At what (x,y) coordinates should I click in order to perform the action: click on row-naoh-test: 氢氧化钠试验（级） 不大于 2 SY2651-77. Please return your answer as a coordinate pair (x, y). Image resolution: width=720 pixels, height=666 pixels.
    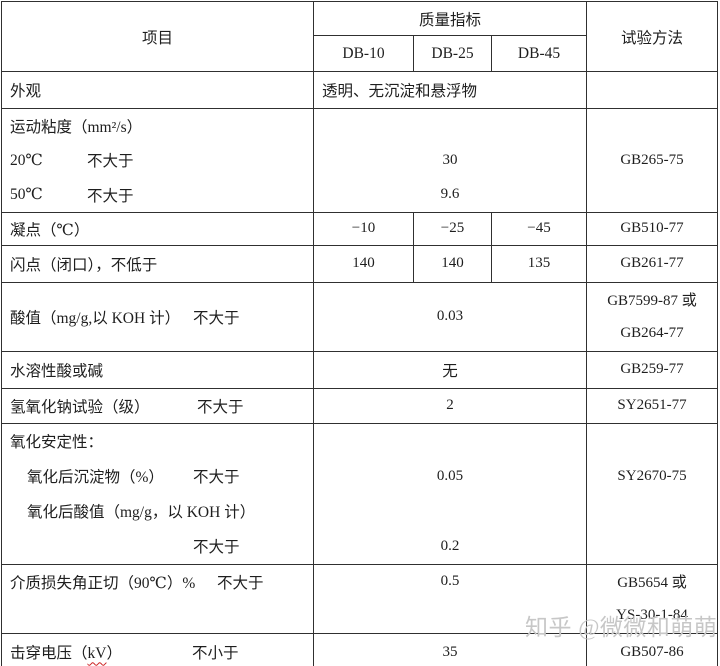
    Looking at the image, I should click on (360, 405).